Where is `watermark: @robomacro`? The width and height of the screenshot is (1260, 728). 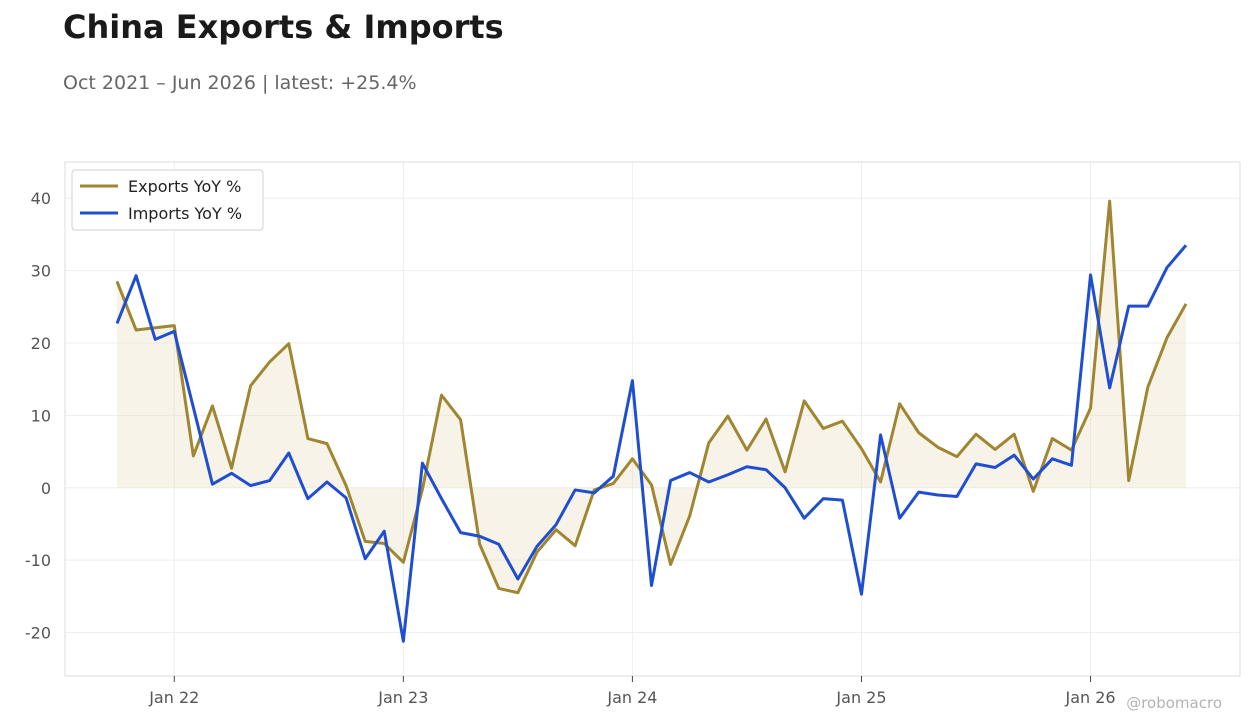 watermark: @robomacro is located at coordinates (1174, 703).